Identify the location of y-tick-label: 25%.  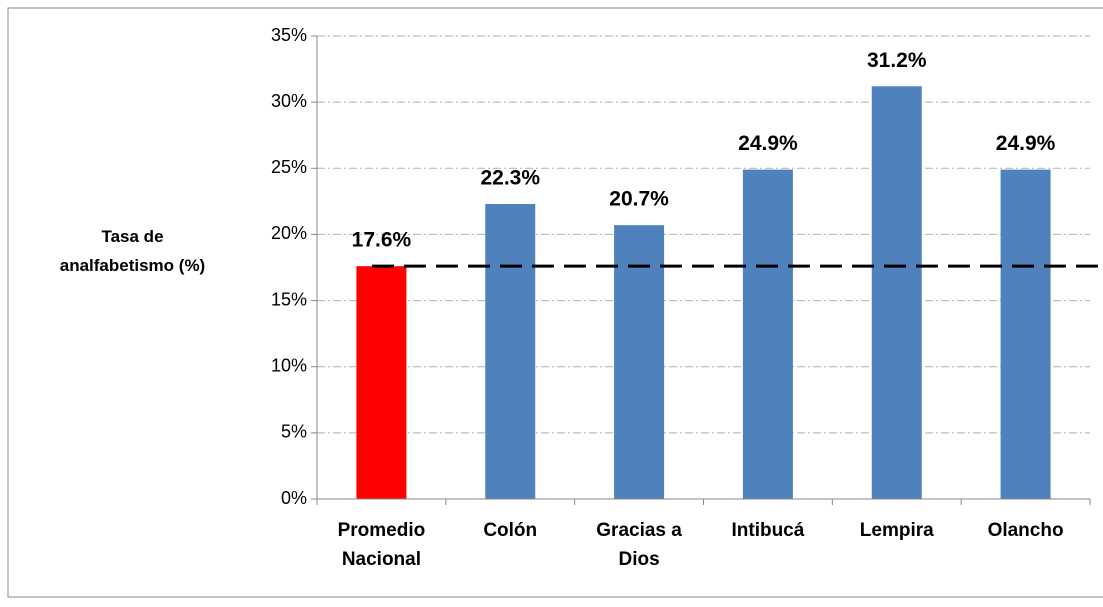
(289, 167).